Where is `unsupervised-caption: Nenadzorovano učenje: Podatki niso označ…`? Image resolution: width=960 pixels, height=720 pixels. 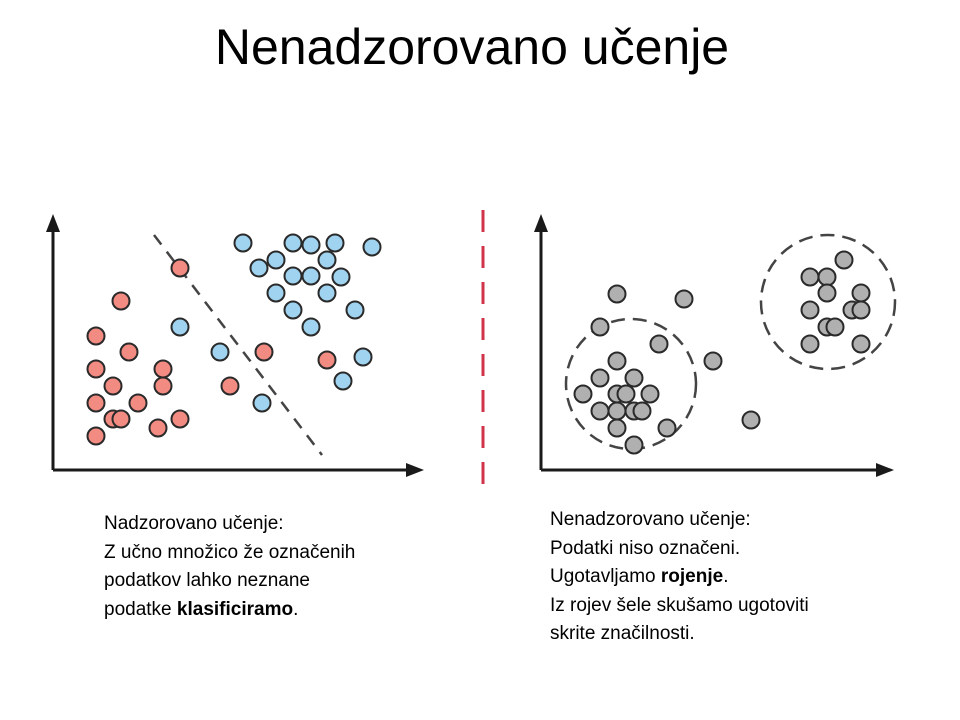
unsupervised-caption: Nenadzorovano učenje: Podatki niso označ… is located at coordinates (679, 577).